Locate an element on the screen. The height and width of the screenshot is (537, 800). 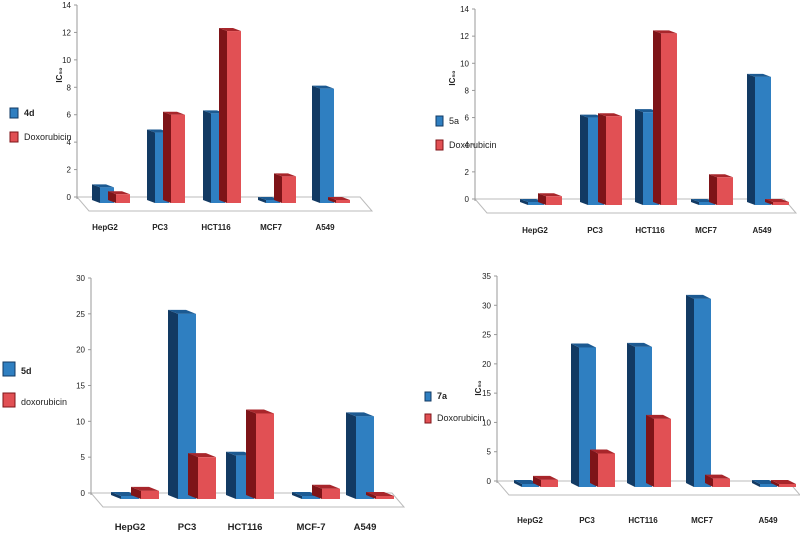
bar-7a-A549-top is located at coordinates (764, 482).